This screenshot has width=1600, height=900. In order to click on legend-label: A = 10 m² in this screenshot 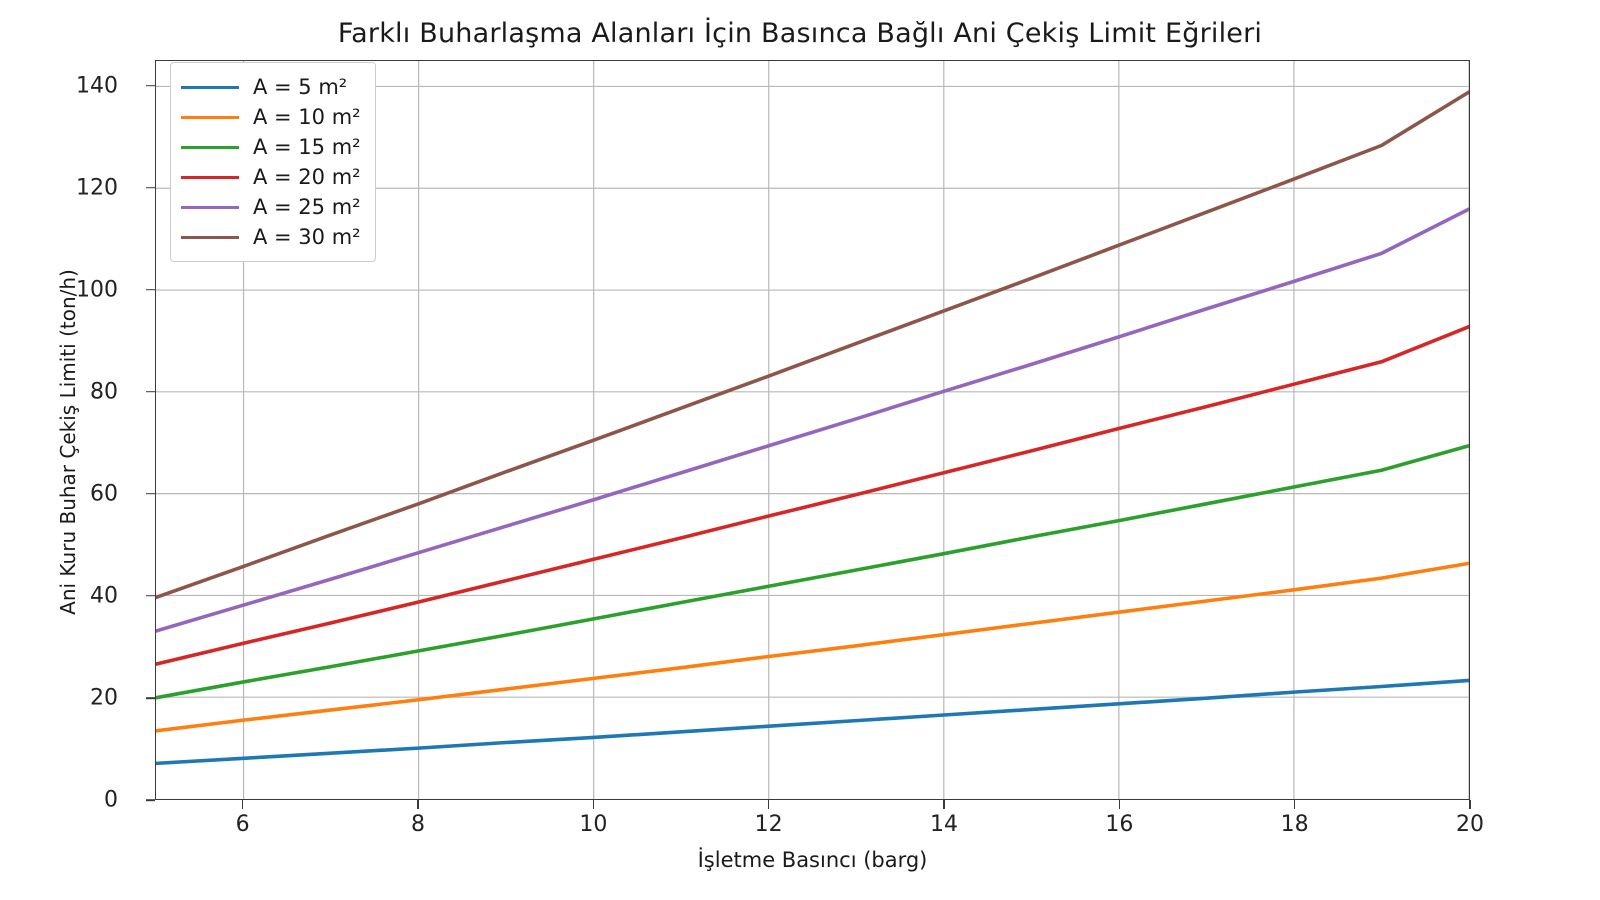, I will do `click(307, 117)`.